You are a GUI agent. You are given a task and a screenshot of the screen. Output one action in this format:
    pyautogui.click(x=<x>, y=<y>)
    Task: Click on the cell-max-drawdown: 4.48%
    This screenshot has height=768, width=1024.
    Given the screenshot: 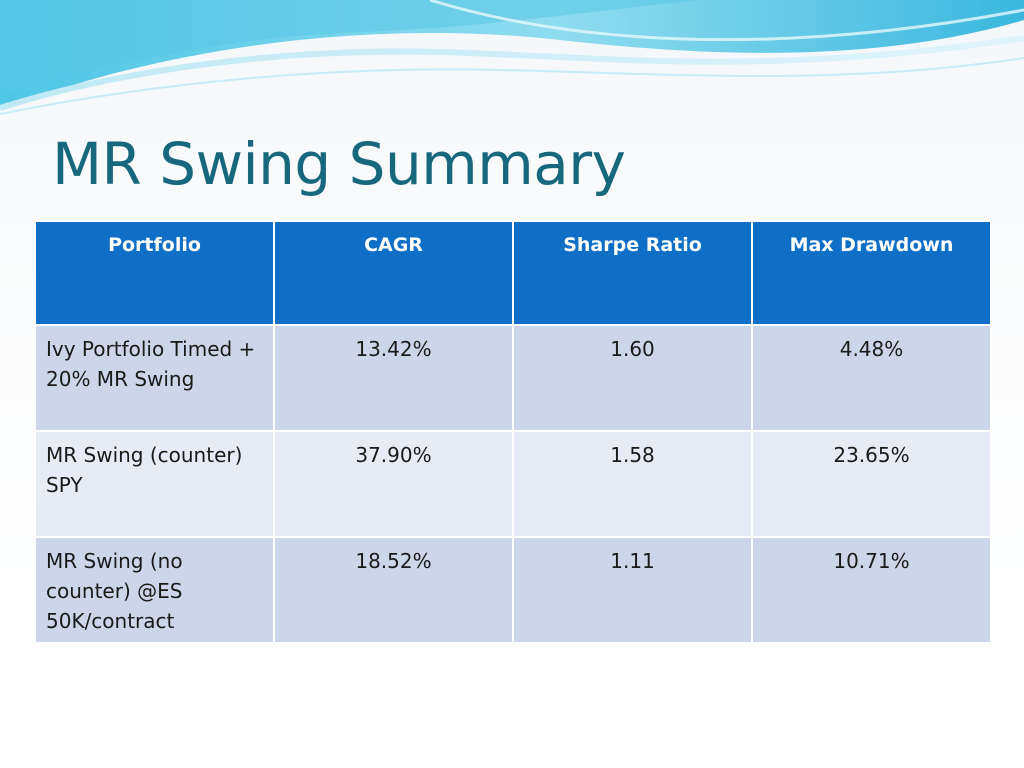 What is the action you would take?
    pyautogui.click(x=871, y=378)
    